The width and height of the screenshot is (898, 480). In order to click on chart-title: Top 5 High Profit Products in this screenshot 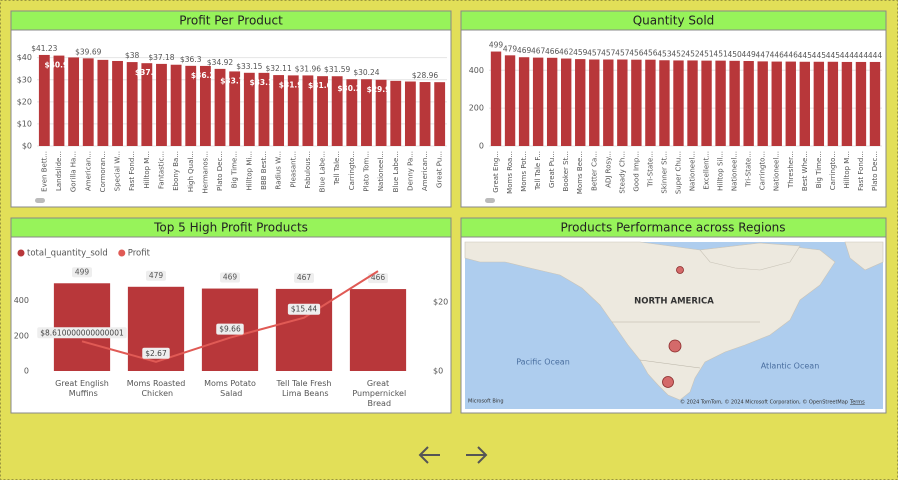, I will do `click(230, 228)`.